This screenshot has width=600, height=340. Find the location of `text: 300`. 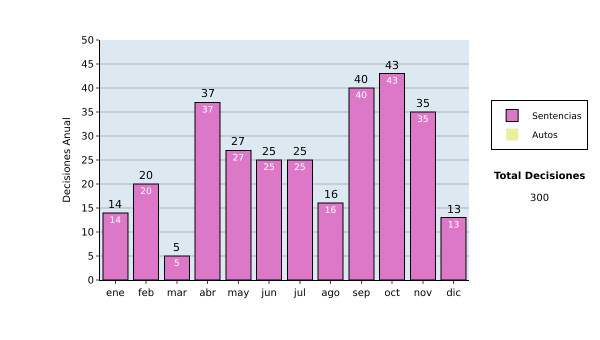

text: 300 is located at coordinates (540, 198).